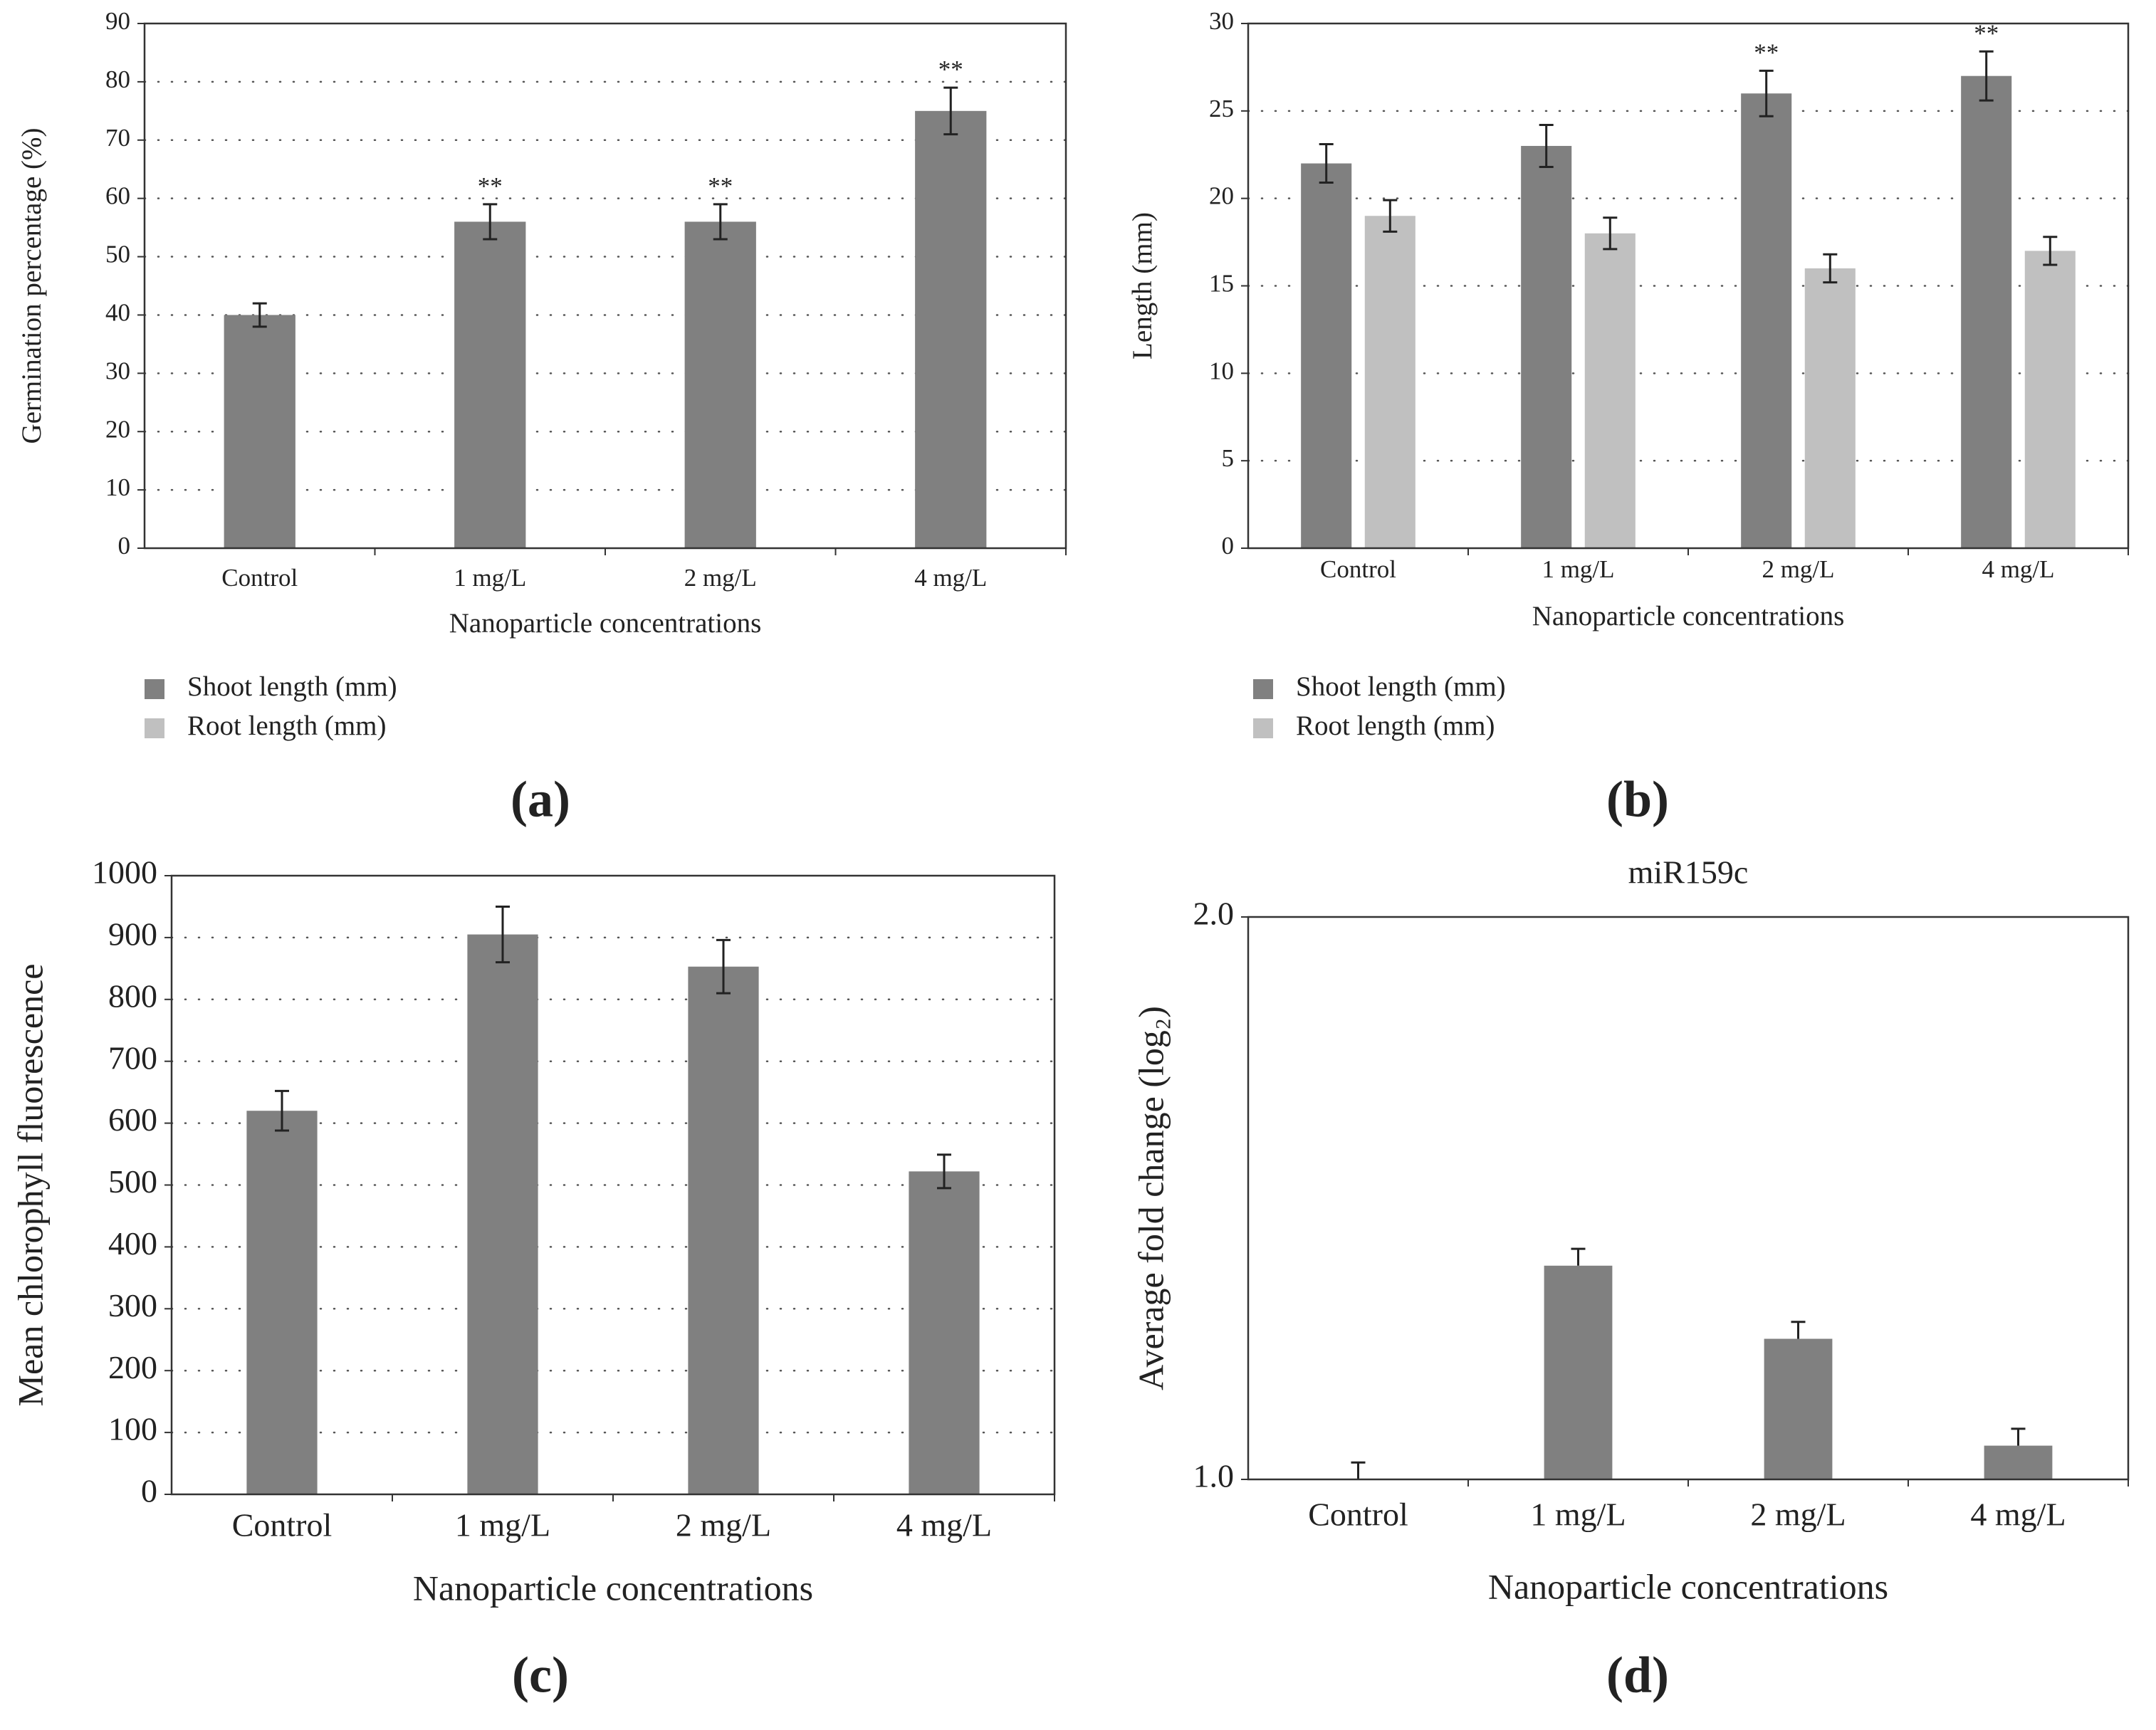 The width and height of the screenshot is (2156, 1730). What do you see at coordinates (132, 1429) in the screenshot?
I see `y-tick-label: 100` at bounding box center [132, 1429].